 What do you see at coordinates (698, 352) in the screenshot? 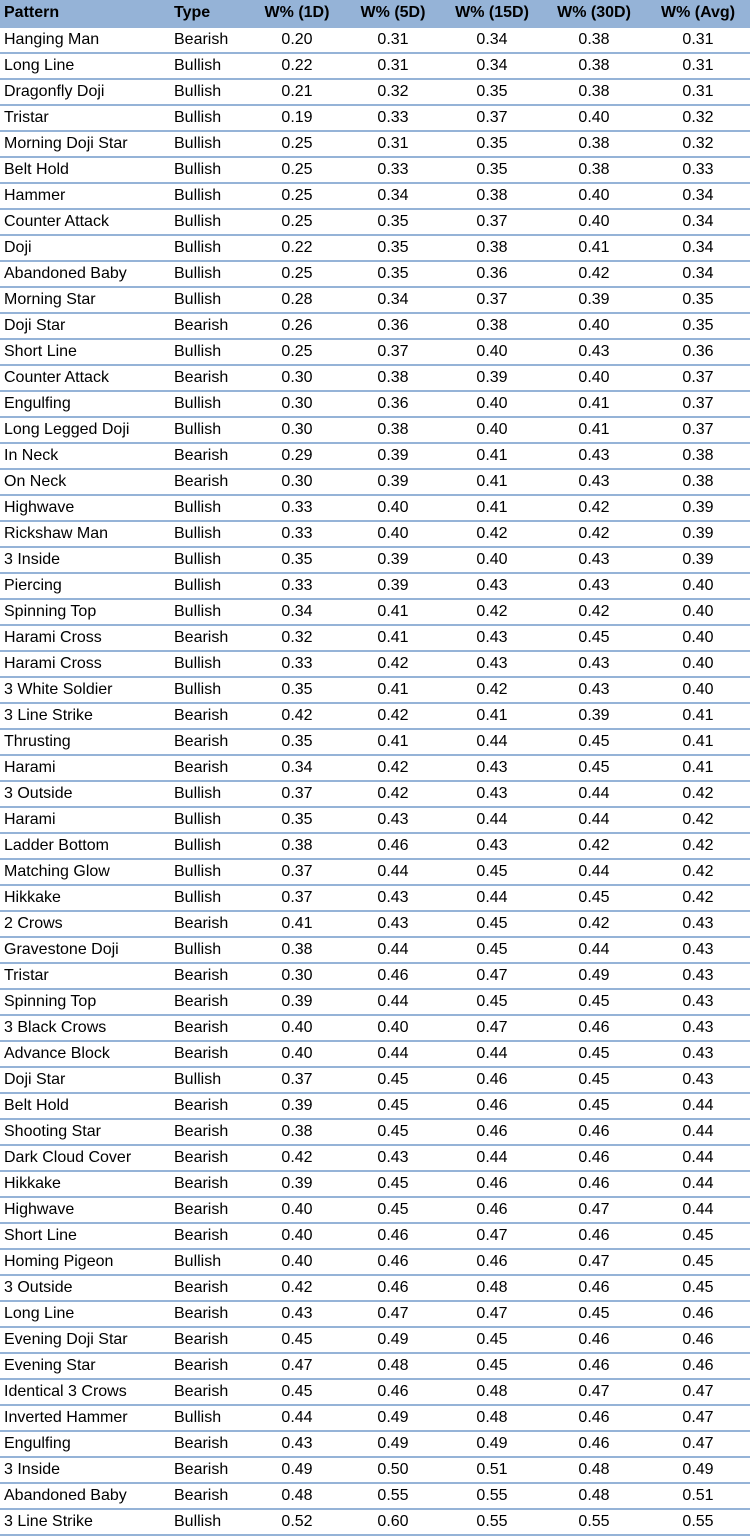
I see `win-avg-cell: 0.36` at bounding box center [698, 352].